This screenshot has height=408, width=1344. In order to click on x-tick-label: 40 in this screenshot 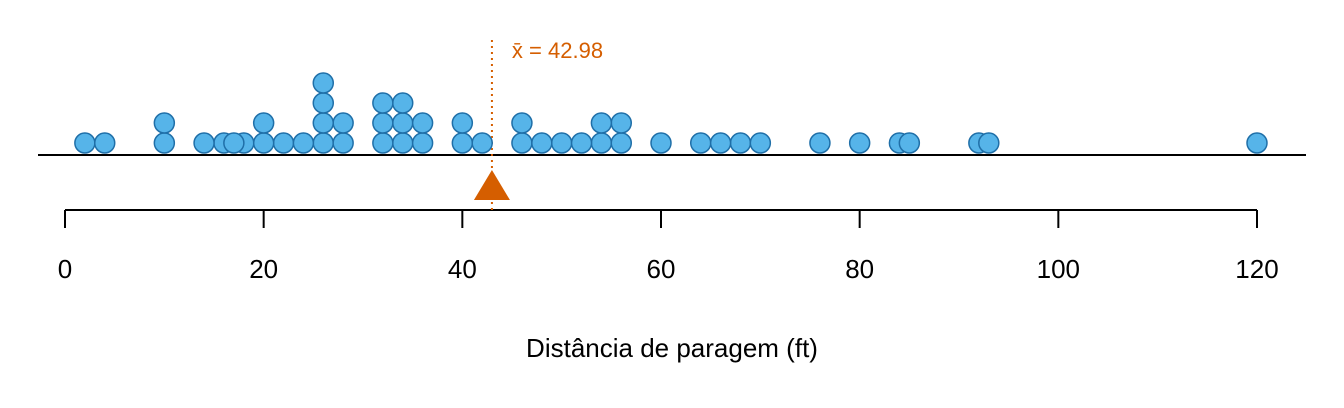, I will do `click(462, 269)`.